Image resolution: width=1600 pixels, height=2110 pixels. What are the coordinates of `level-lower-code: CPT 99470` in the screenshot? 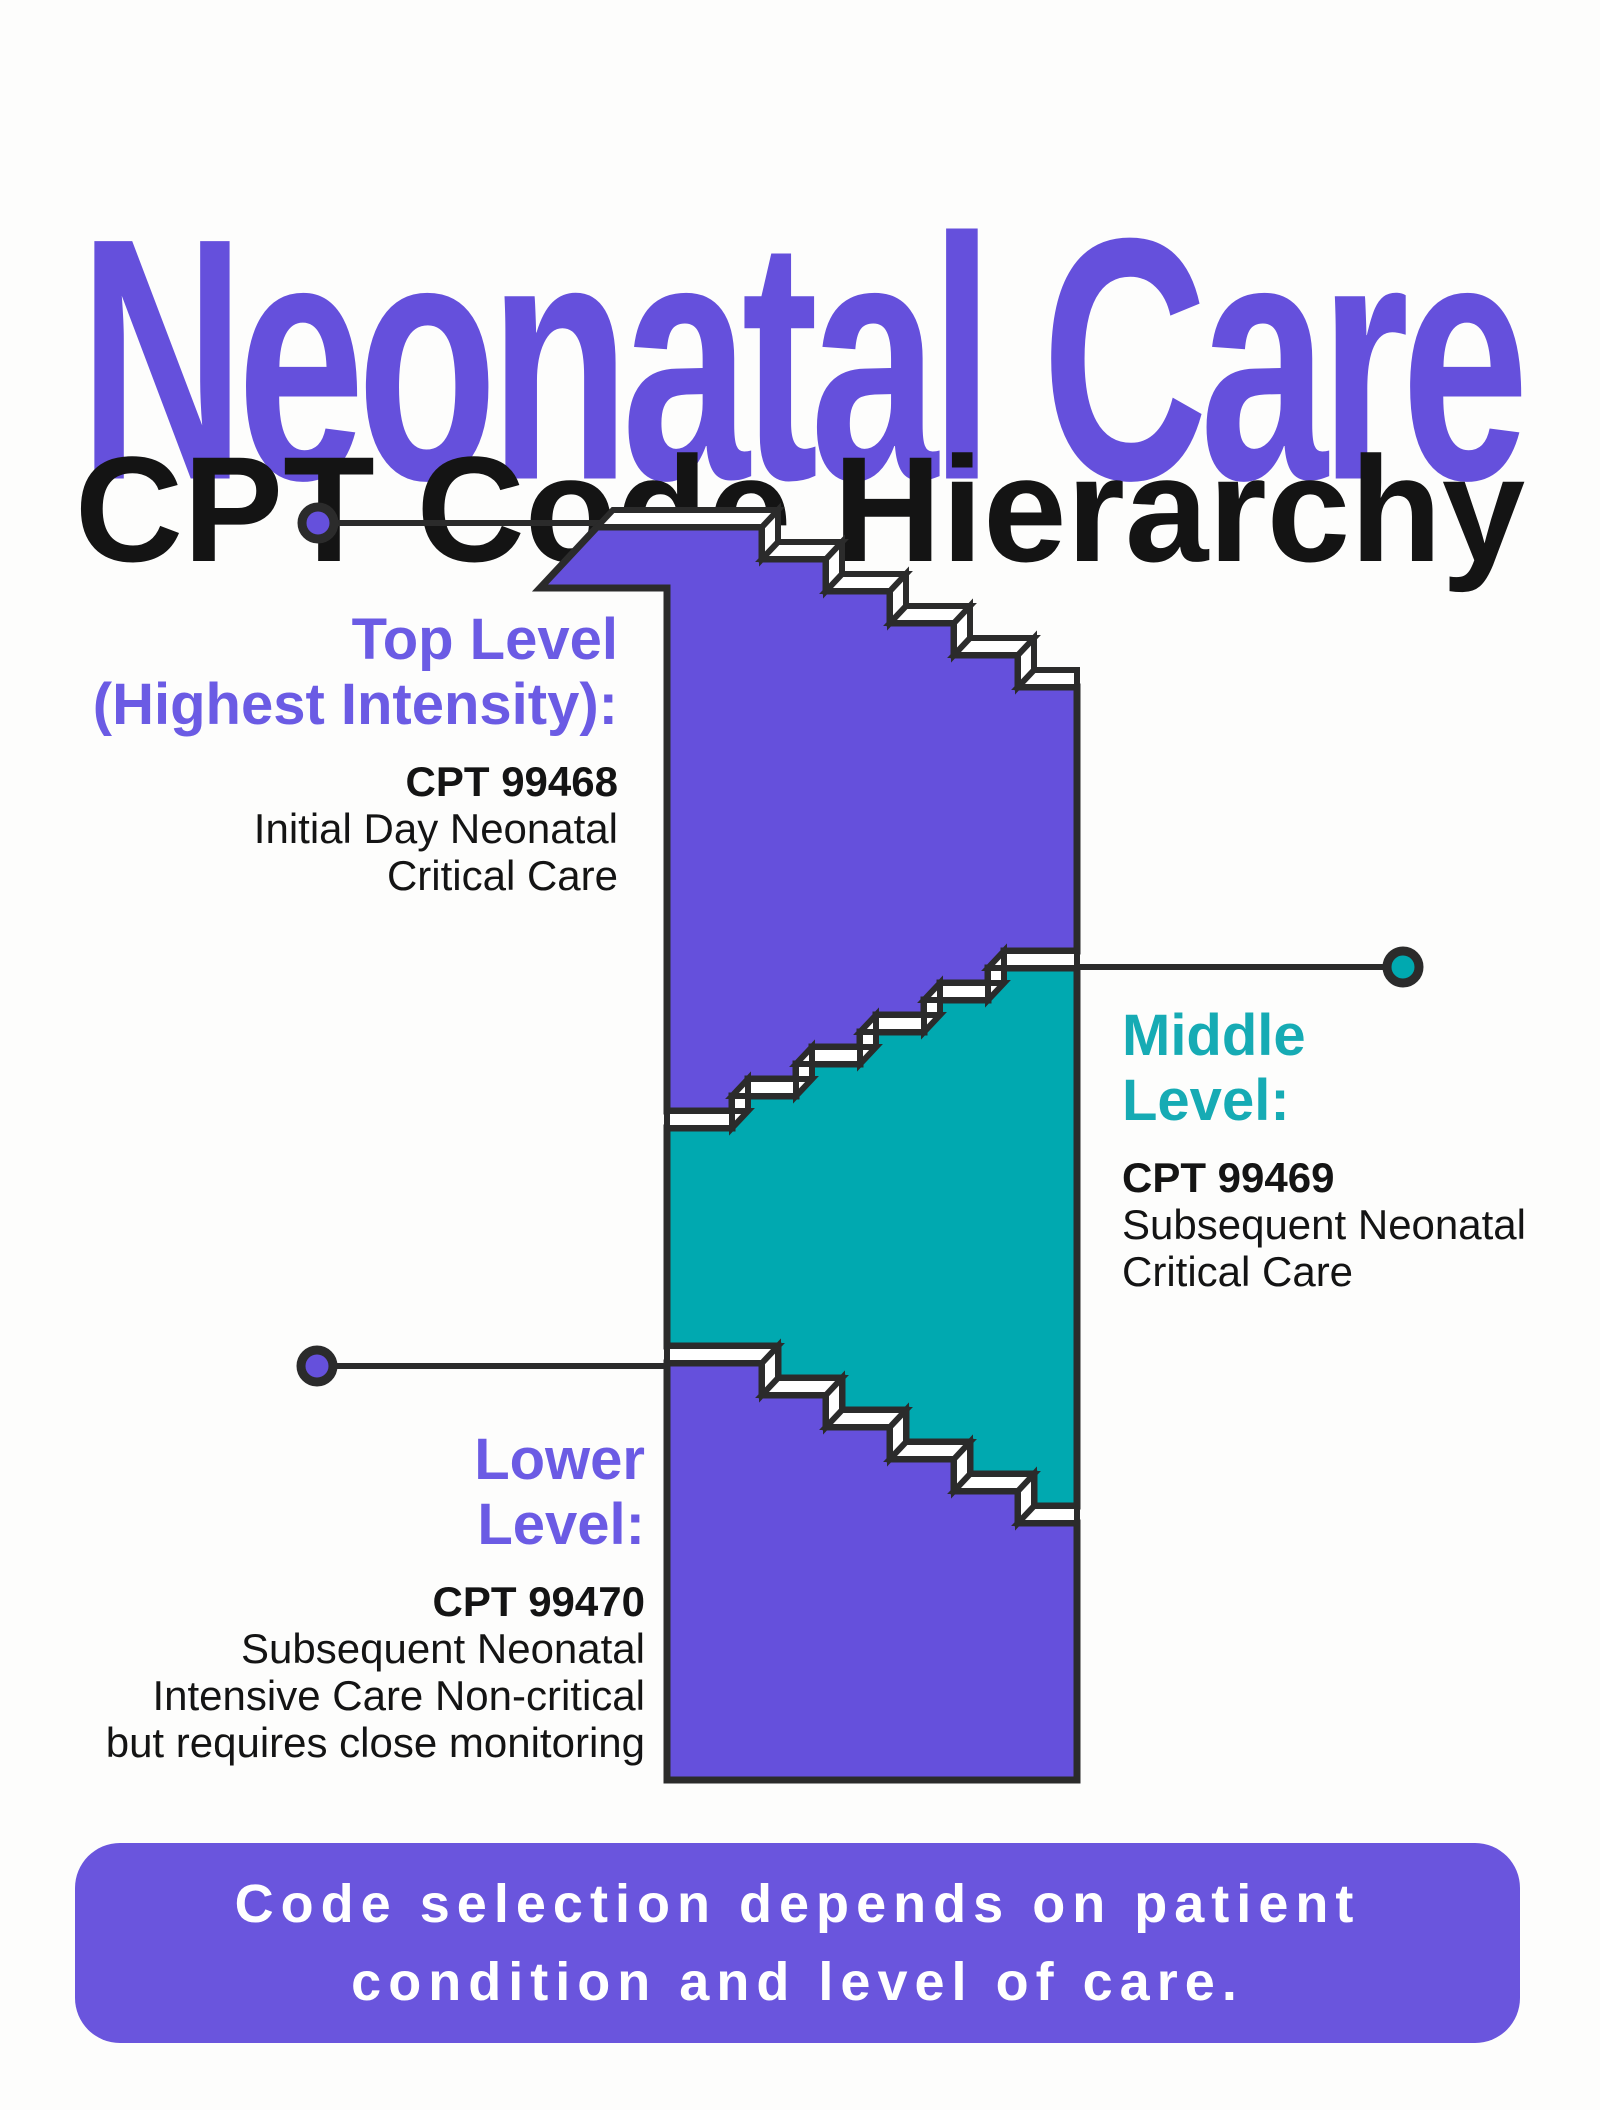 It's located at (538, 1601).